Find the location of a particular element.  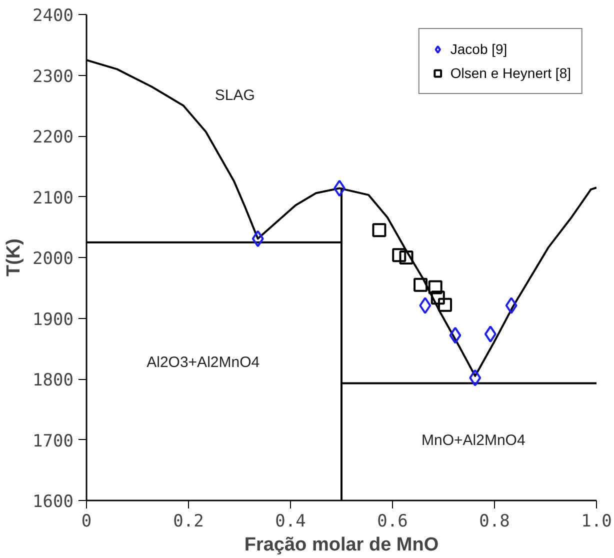

y-tick-label: 1700 is located at coordinates (53, 441).